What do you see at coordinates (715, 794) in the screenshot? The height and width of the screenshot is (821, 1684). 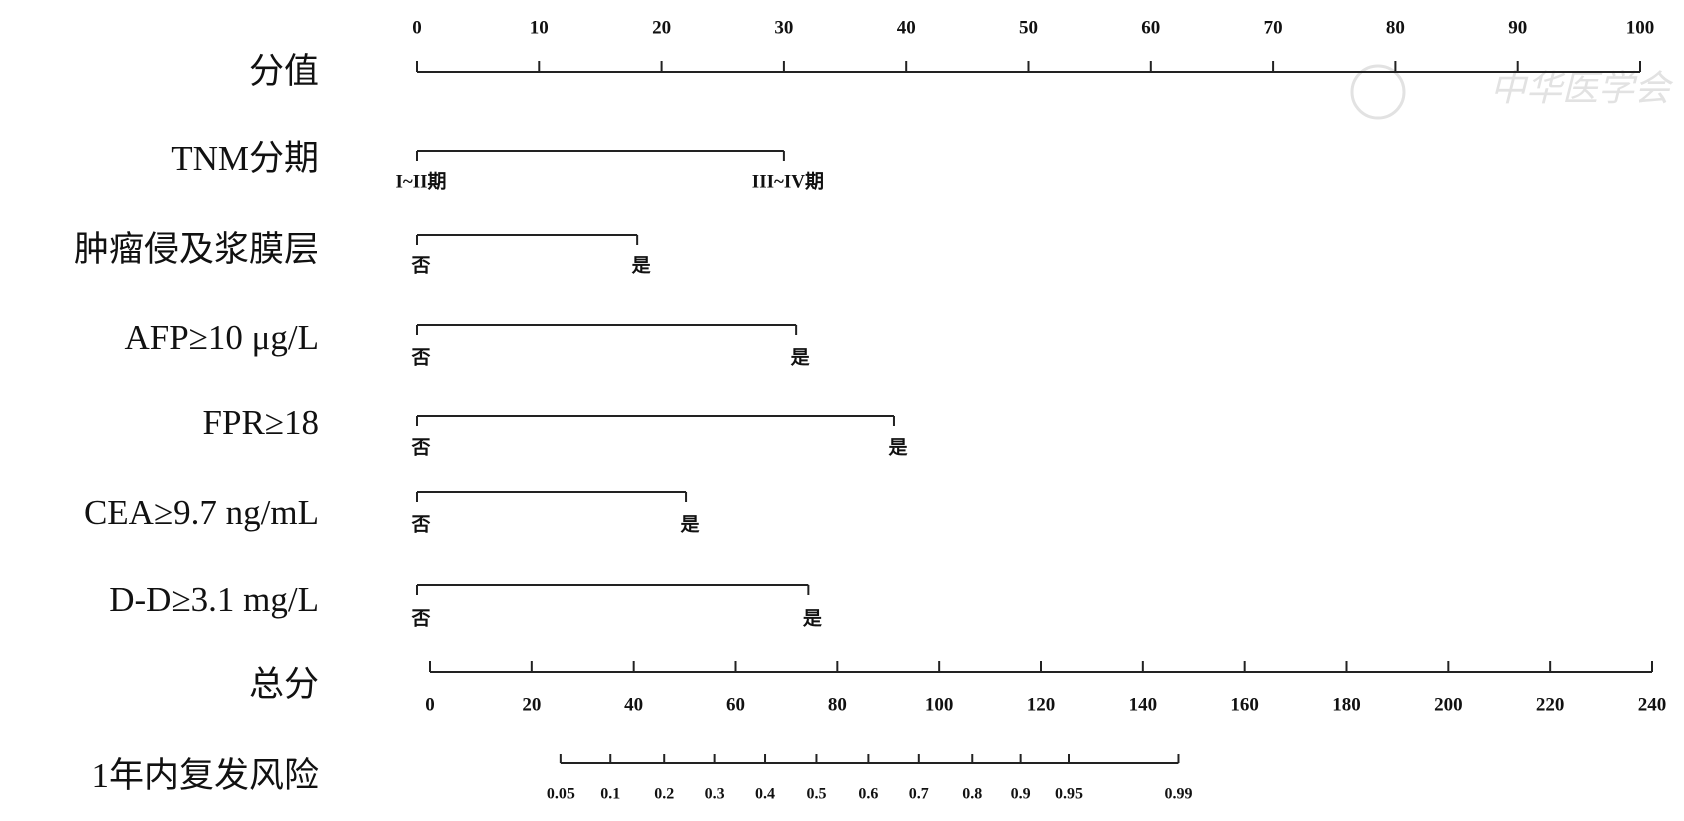 I see `tick-label: 0.3` at bounding box center [715, 794].